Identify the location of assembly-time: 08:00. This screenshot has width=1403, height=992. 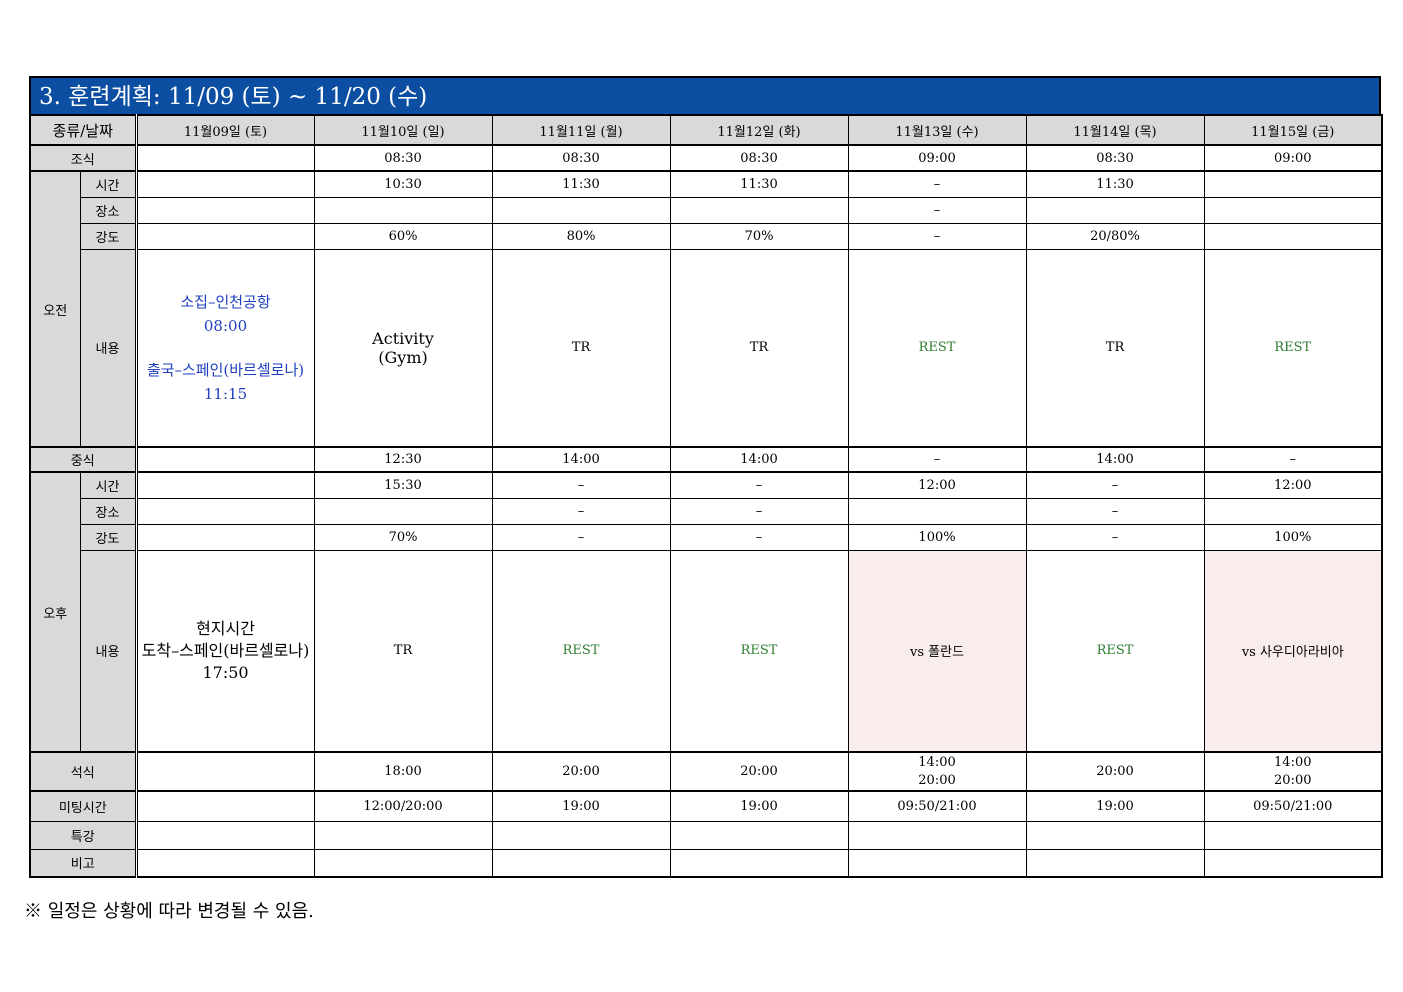
(225, 325).